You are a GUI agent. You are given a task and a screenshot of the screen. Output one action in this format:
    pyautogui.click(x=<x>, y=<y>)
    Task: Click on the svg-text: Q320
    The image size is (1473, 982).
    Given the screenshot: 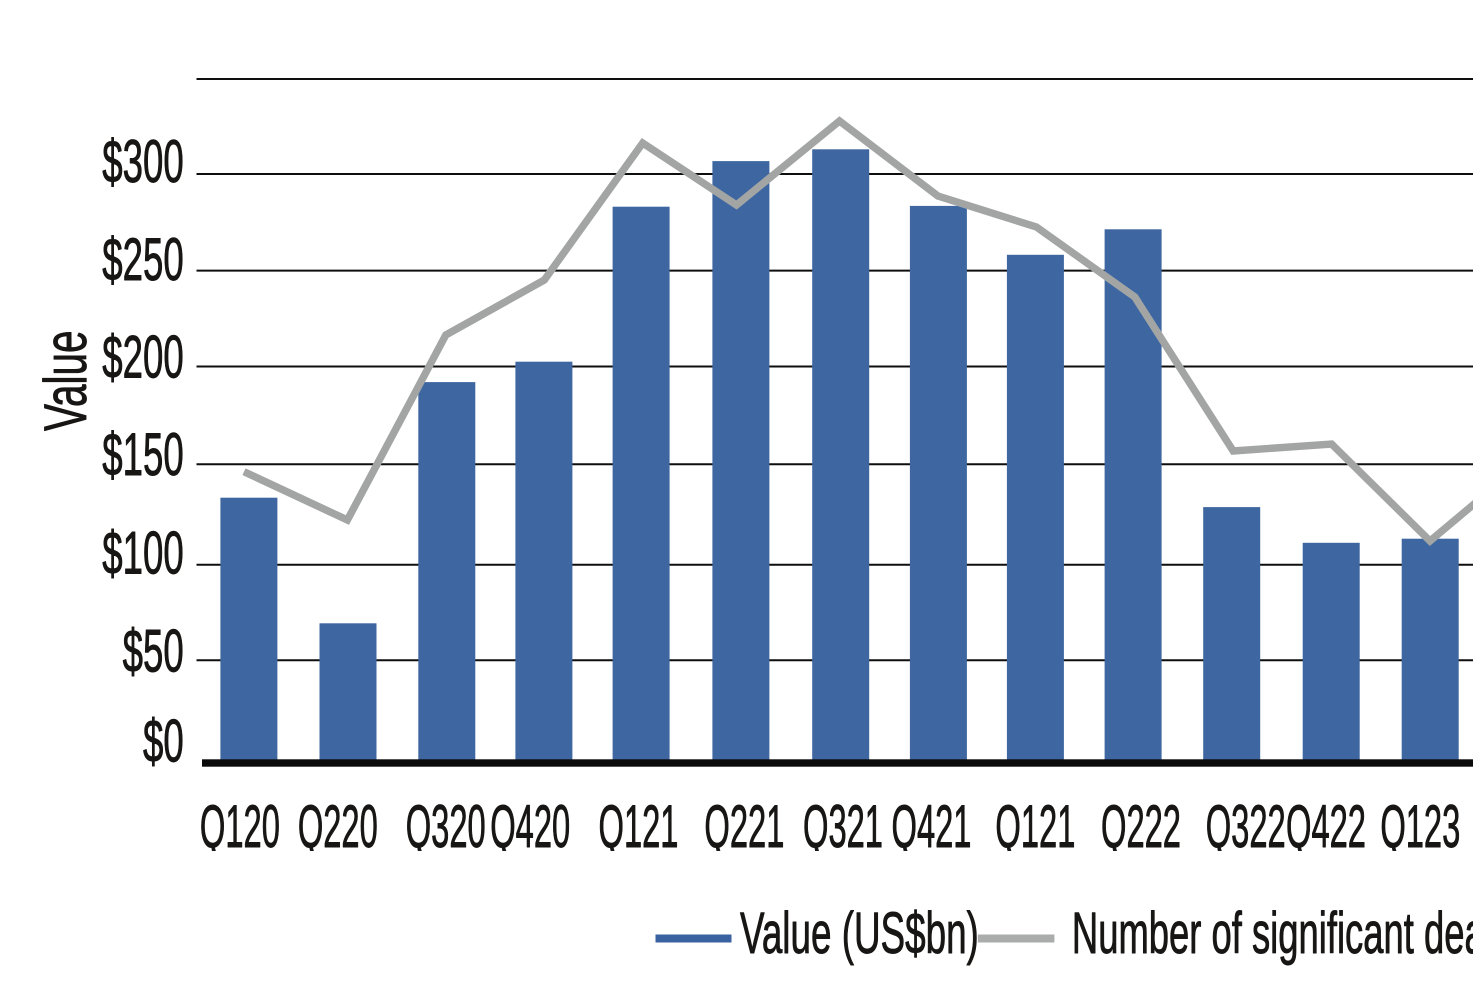 What is the action you would take?
    pyautogui.click(x=446, y=827)
    